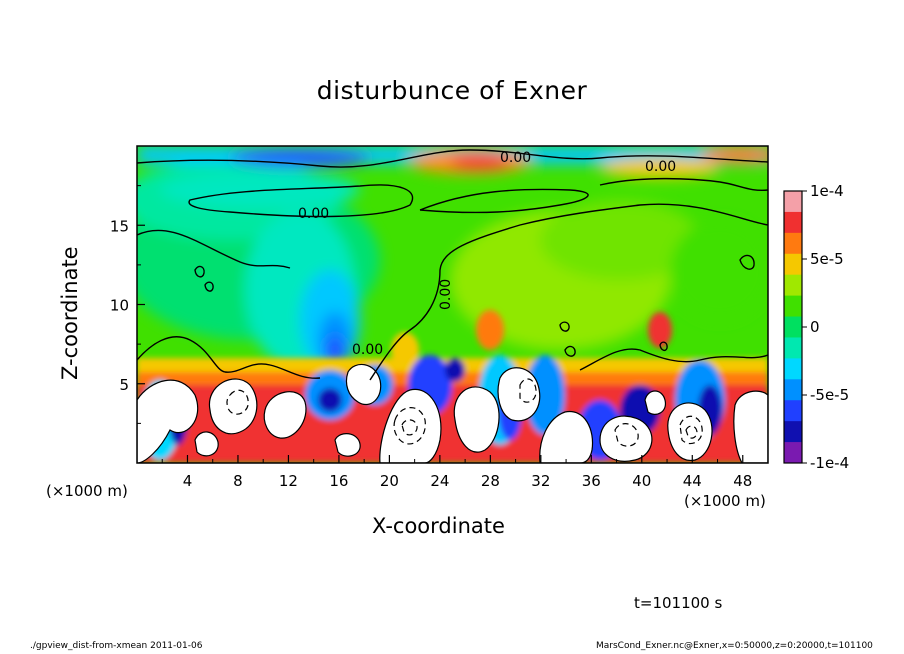 The width and height of the screenshot is (904, 654). I want to click on x-axis-ticks: 4 8 12 16 20 24 28 32 36 40 44 48, so click(456, 472).